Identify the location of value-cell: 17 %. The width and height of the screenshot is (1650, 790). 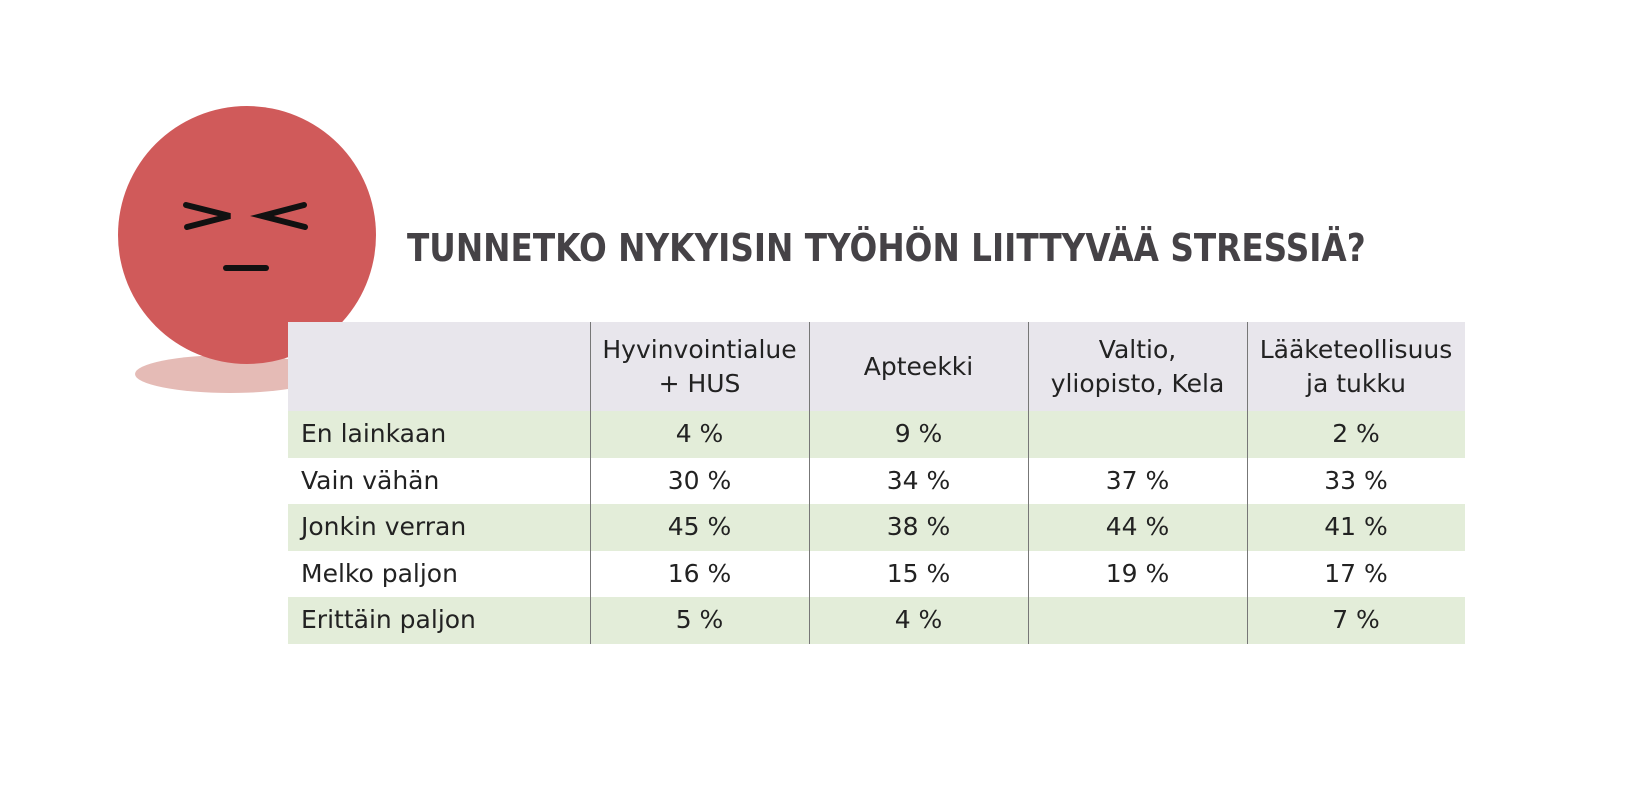
(1356, 573).